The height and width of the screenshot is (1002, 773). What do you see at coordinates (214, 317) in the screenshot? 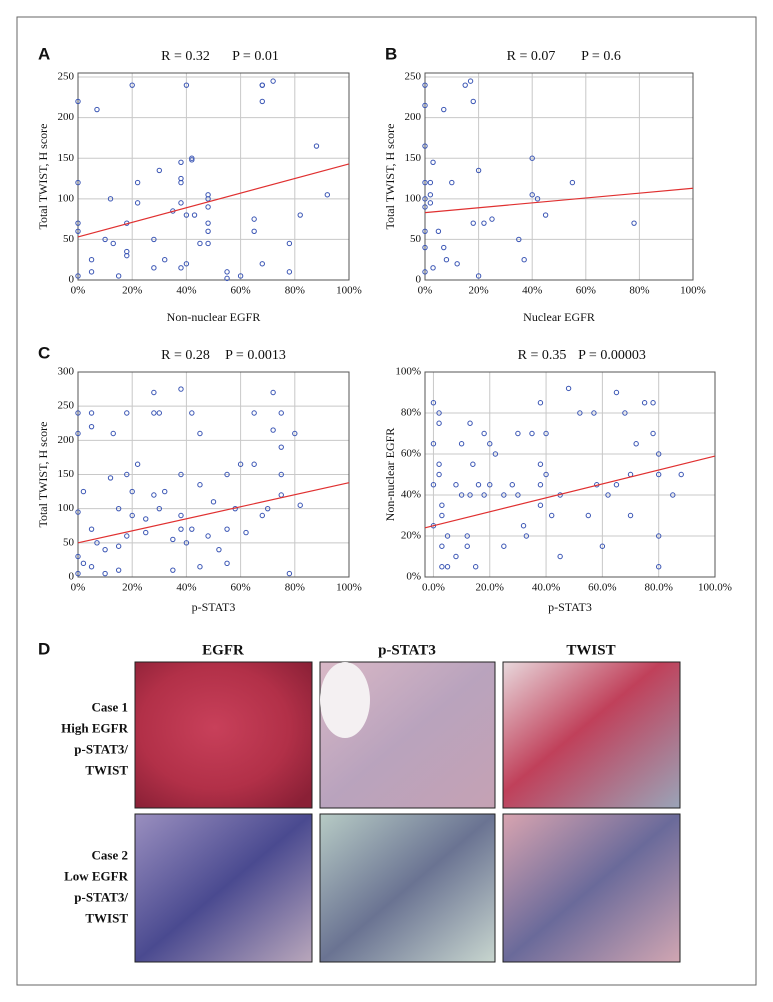
I see `x-axis-label: Non-nuclear EGFR` at bounding box center [214, 317].